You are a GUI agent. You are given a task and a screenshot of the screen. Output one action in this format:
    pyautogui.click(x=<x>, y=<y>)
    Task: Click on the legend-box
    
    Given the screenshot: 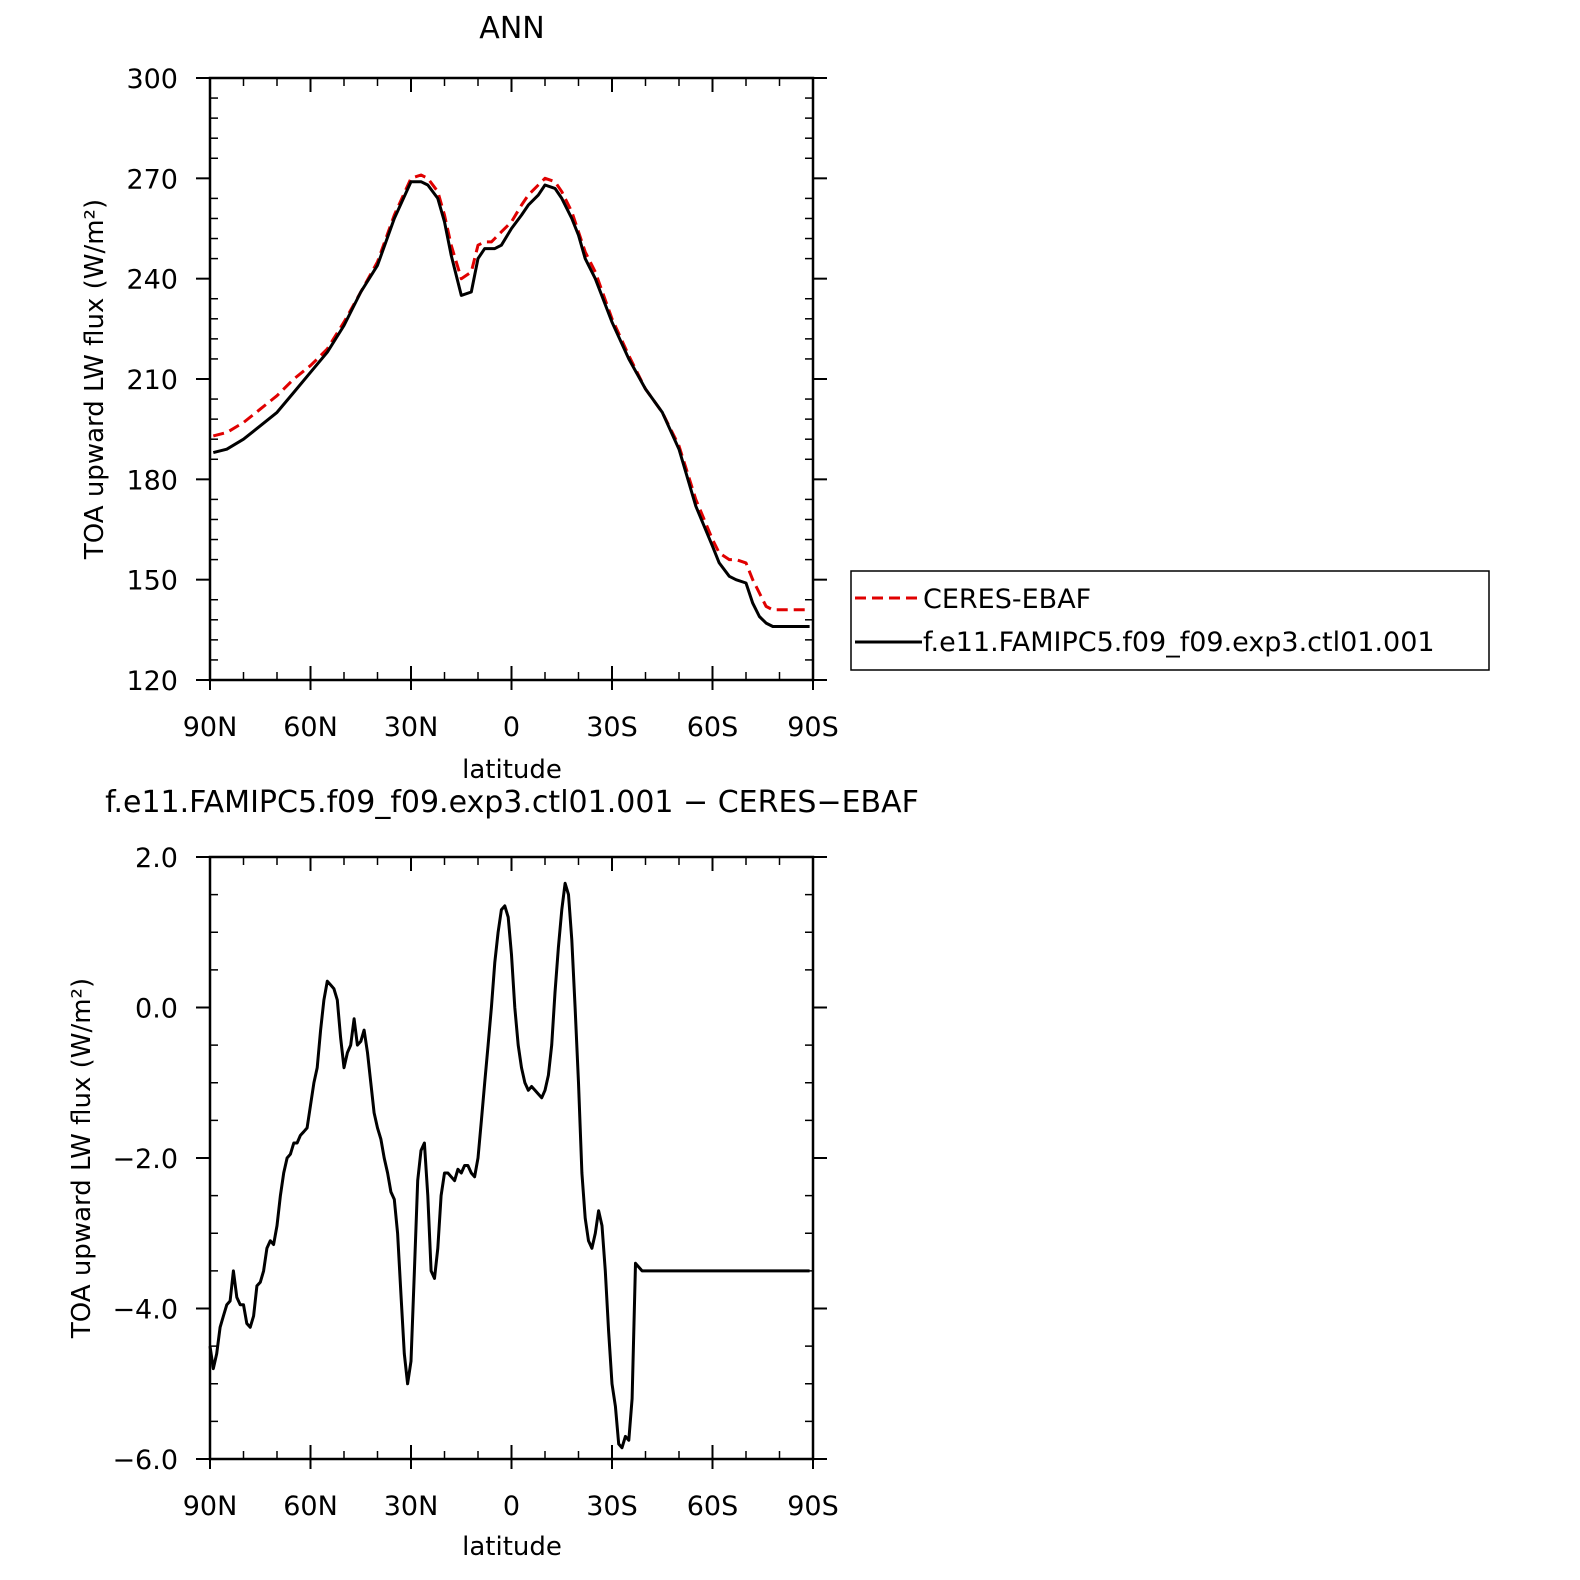 What is the action you would take?
    pyautogui.click(x=1170, y=620)
    